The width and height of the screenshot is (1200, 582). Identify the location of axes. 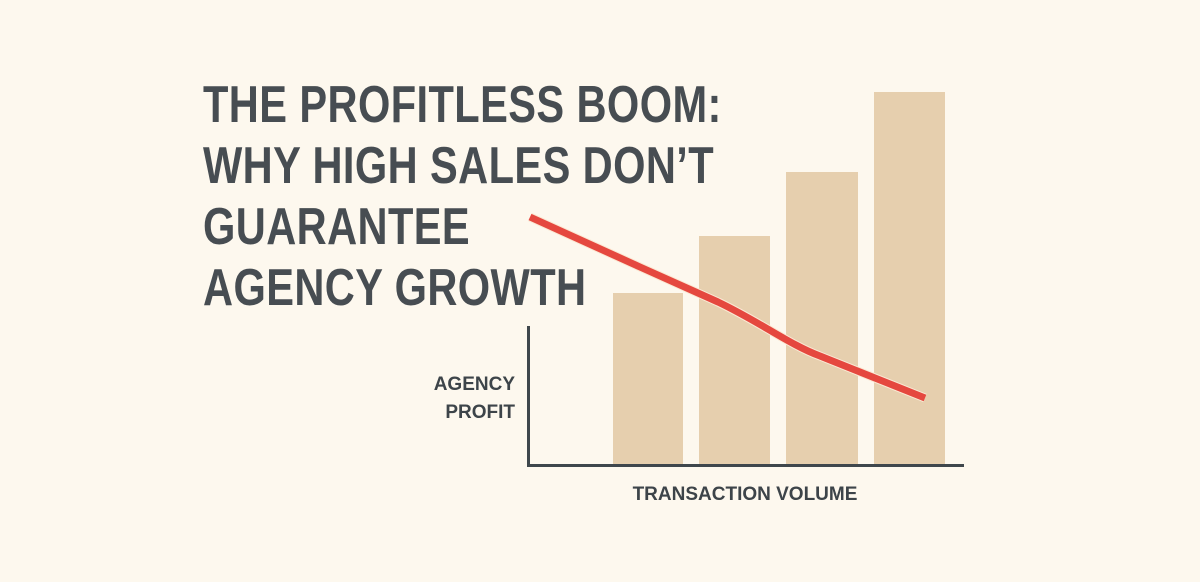
(745, 396).